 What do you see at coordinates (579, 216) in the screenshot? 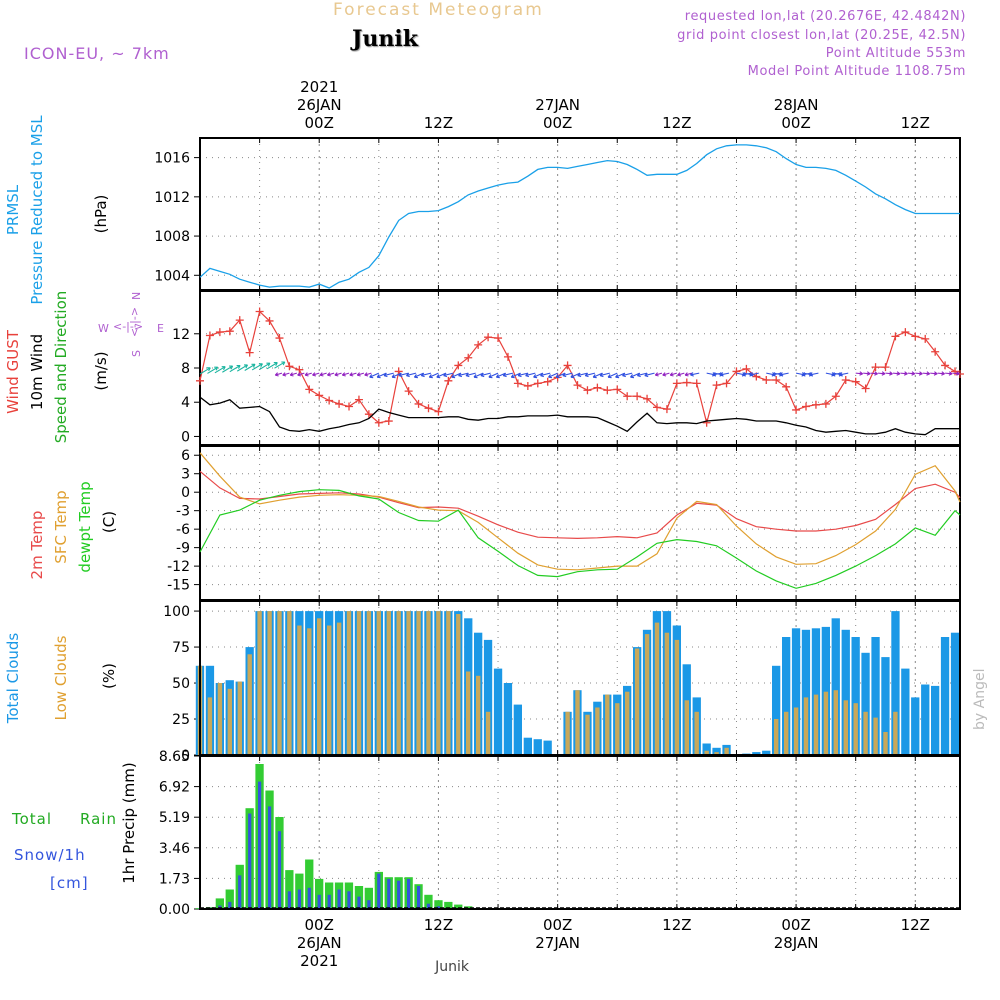
I see `pressure-line` at bounding box center [579, 216].